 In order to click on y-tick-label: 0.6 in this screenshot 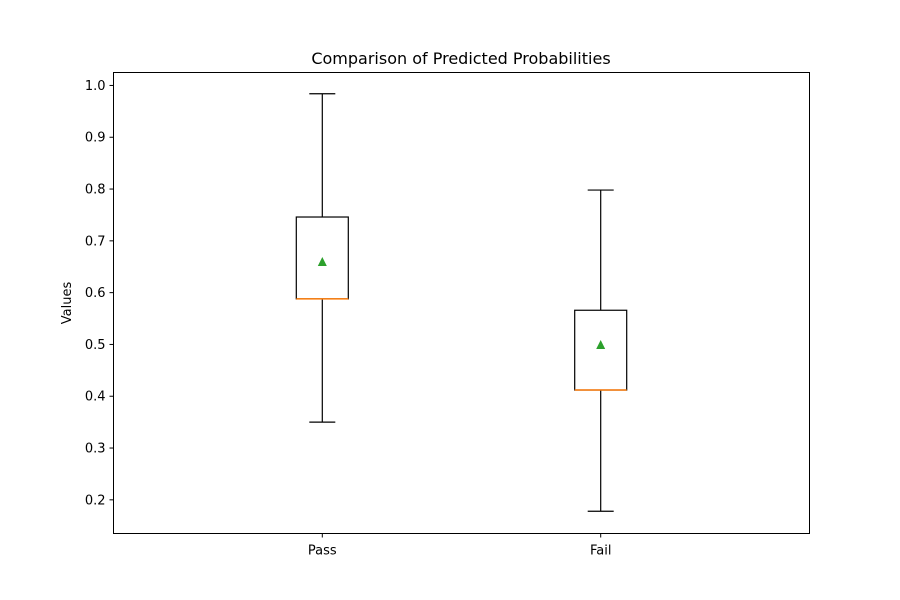, I will do `click(95, 293)`.